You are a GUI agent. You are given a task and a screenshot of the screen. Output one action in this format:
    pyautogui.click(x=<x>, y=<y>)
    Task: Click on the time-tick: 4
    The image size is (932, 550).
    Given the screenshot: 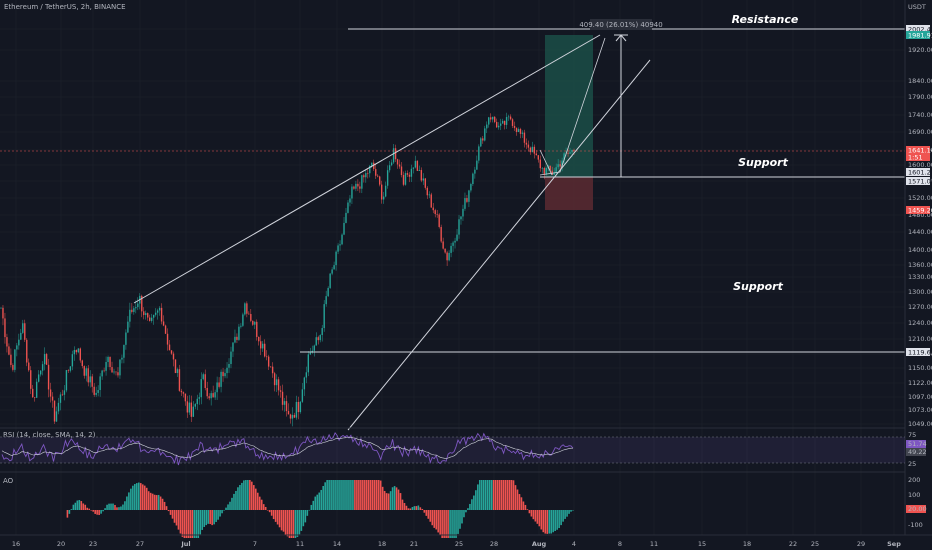 What is the action you would take?
    pyautogui.click(x=574, y=544)
    